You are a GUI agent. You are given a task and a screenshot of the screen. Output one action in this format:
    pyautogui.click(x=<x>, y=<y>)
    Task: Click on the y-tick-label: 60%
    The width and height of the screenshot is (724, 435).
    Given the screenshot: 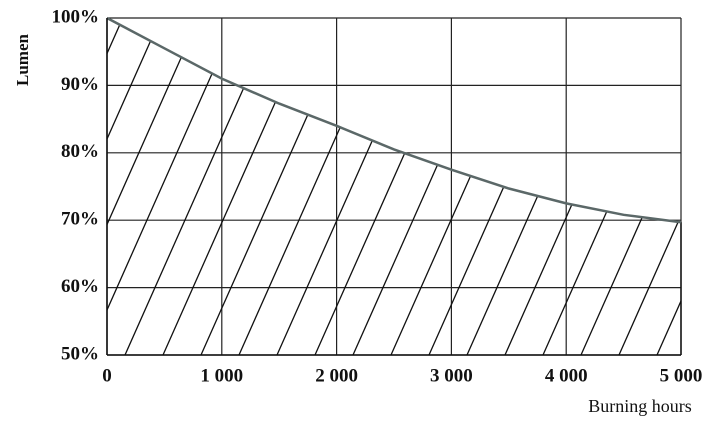 What is the action you would take?
    pyautogui.click(x=80, y=286)
    